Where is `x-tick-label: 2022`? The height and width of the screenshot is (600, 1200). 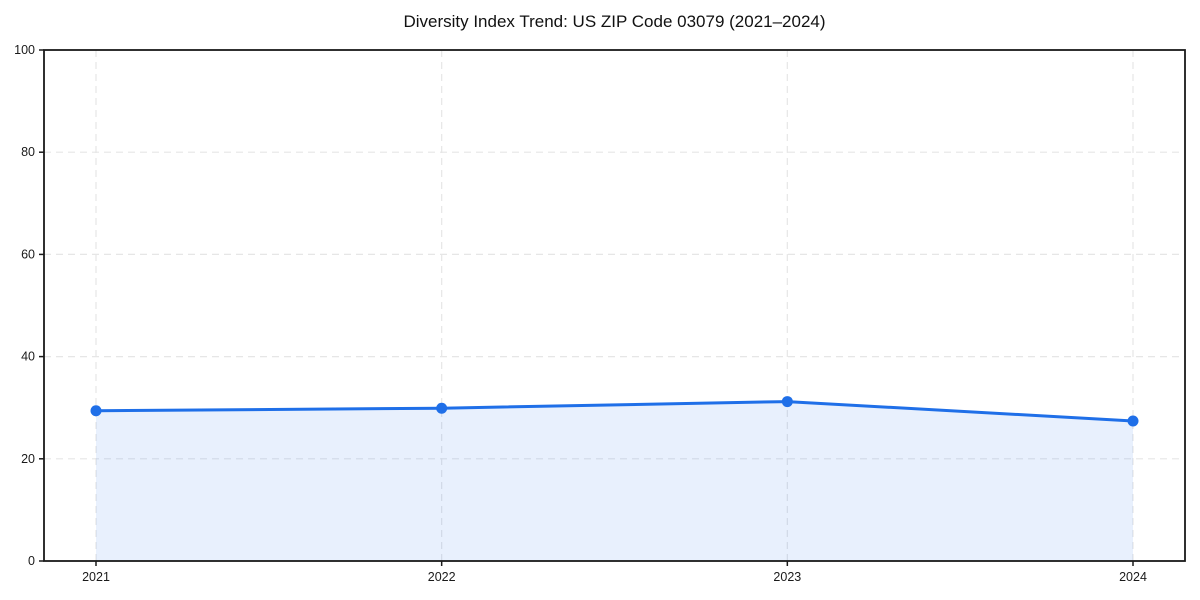
x-tick-label: 2022 is located at coordinates (442, 577).